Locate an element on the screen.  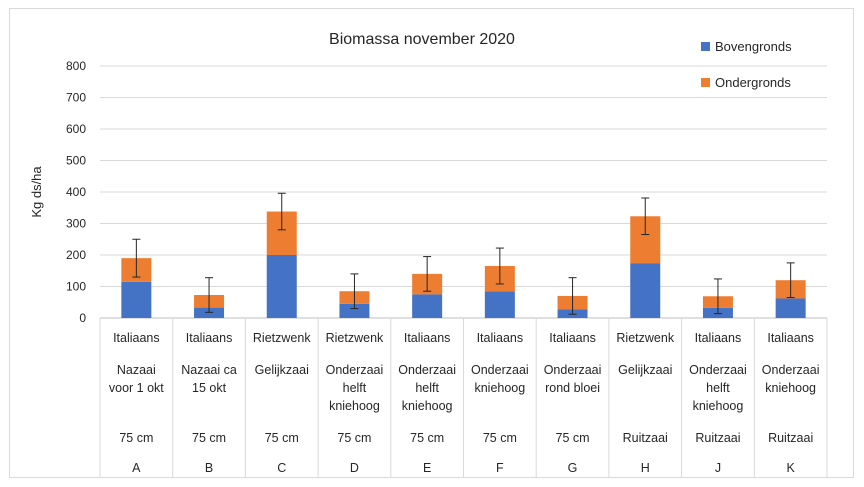
category-method-F-1: kniehoog is located at coordinates (499, 388).